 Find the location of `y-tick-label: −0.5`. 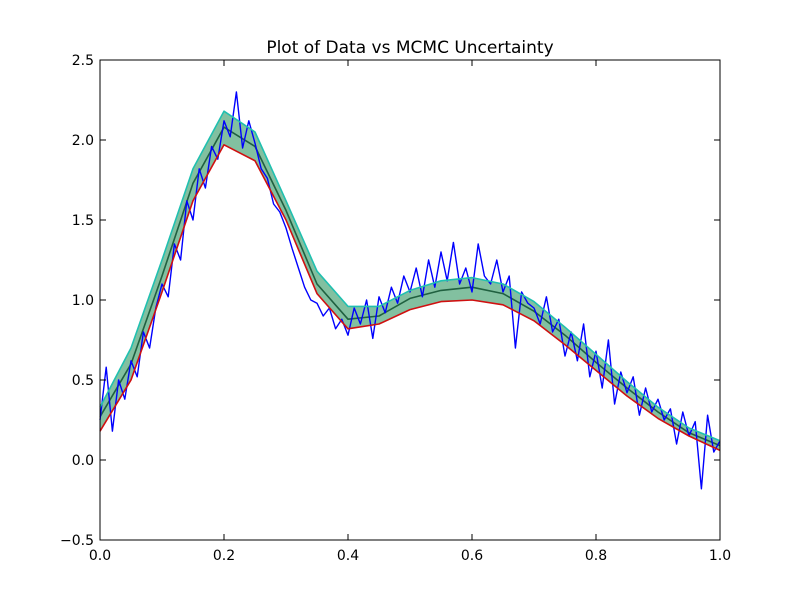

y-tick-label: −0.5 is located at coordinates (77, 541).